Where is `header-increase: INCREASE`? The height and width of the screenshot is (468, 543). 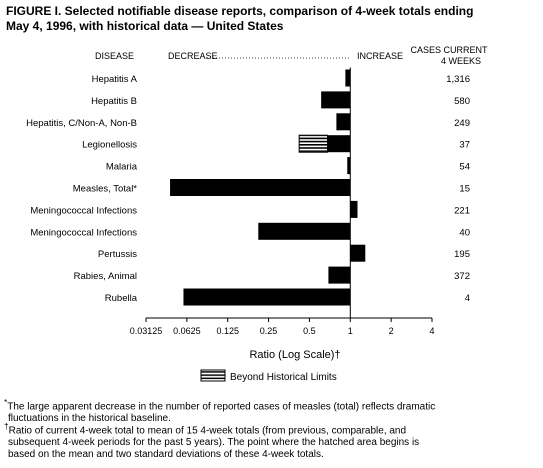 header-increase: INCREASE is located at coordinates (380, 56).